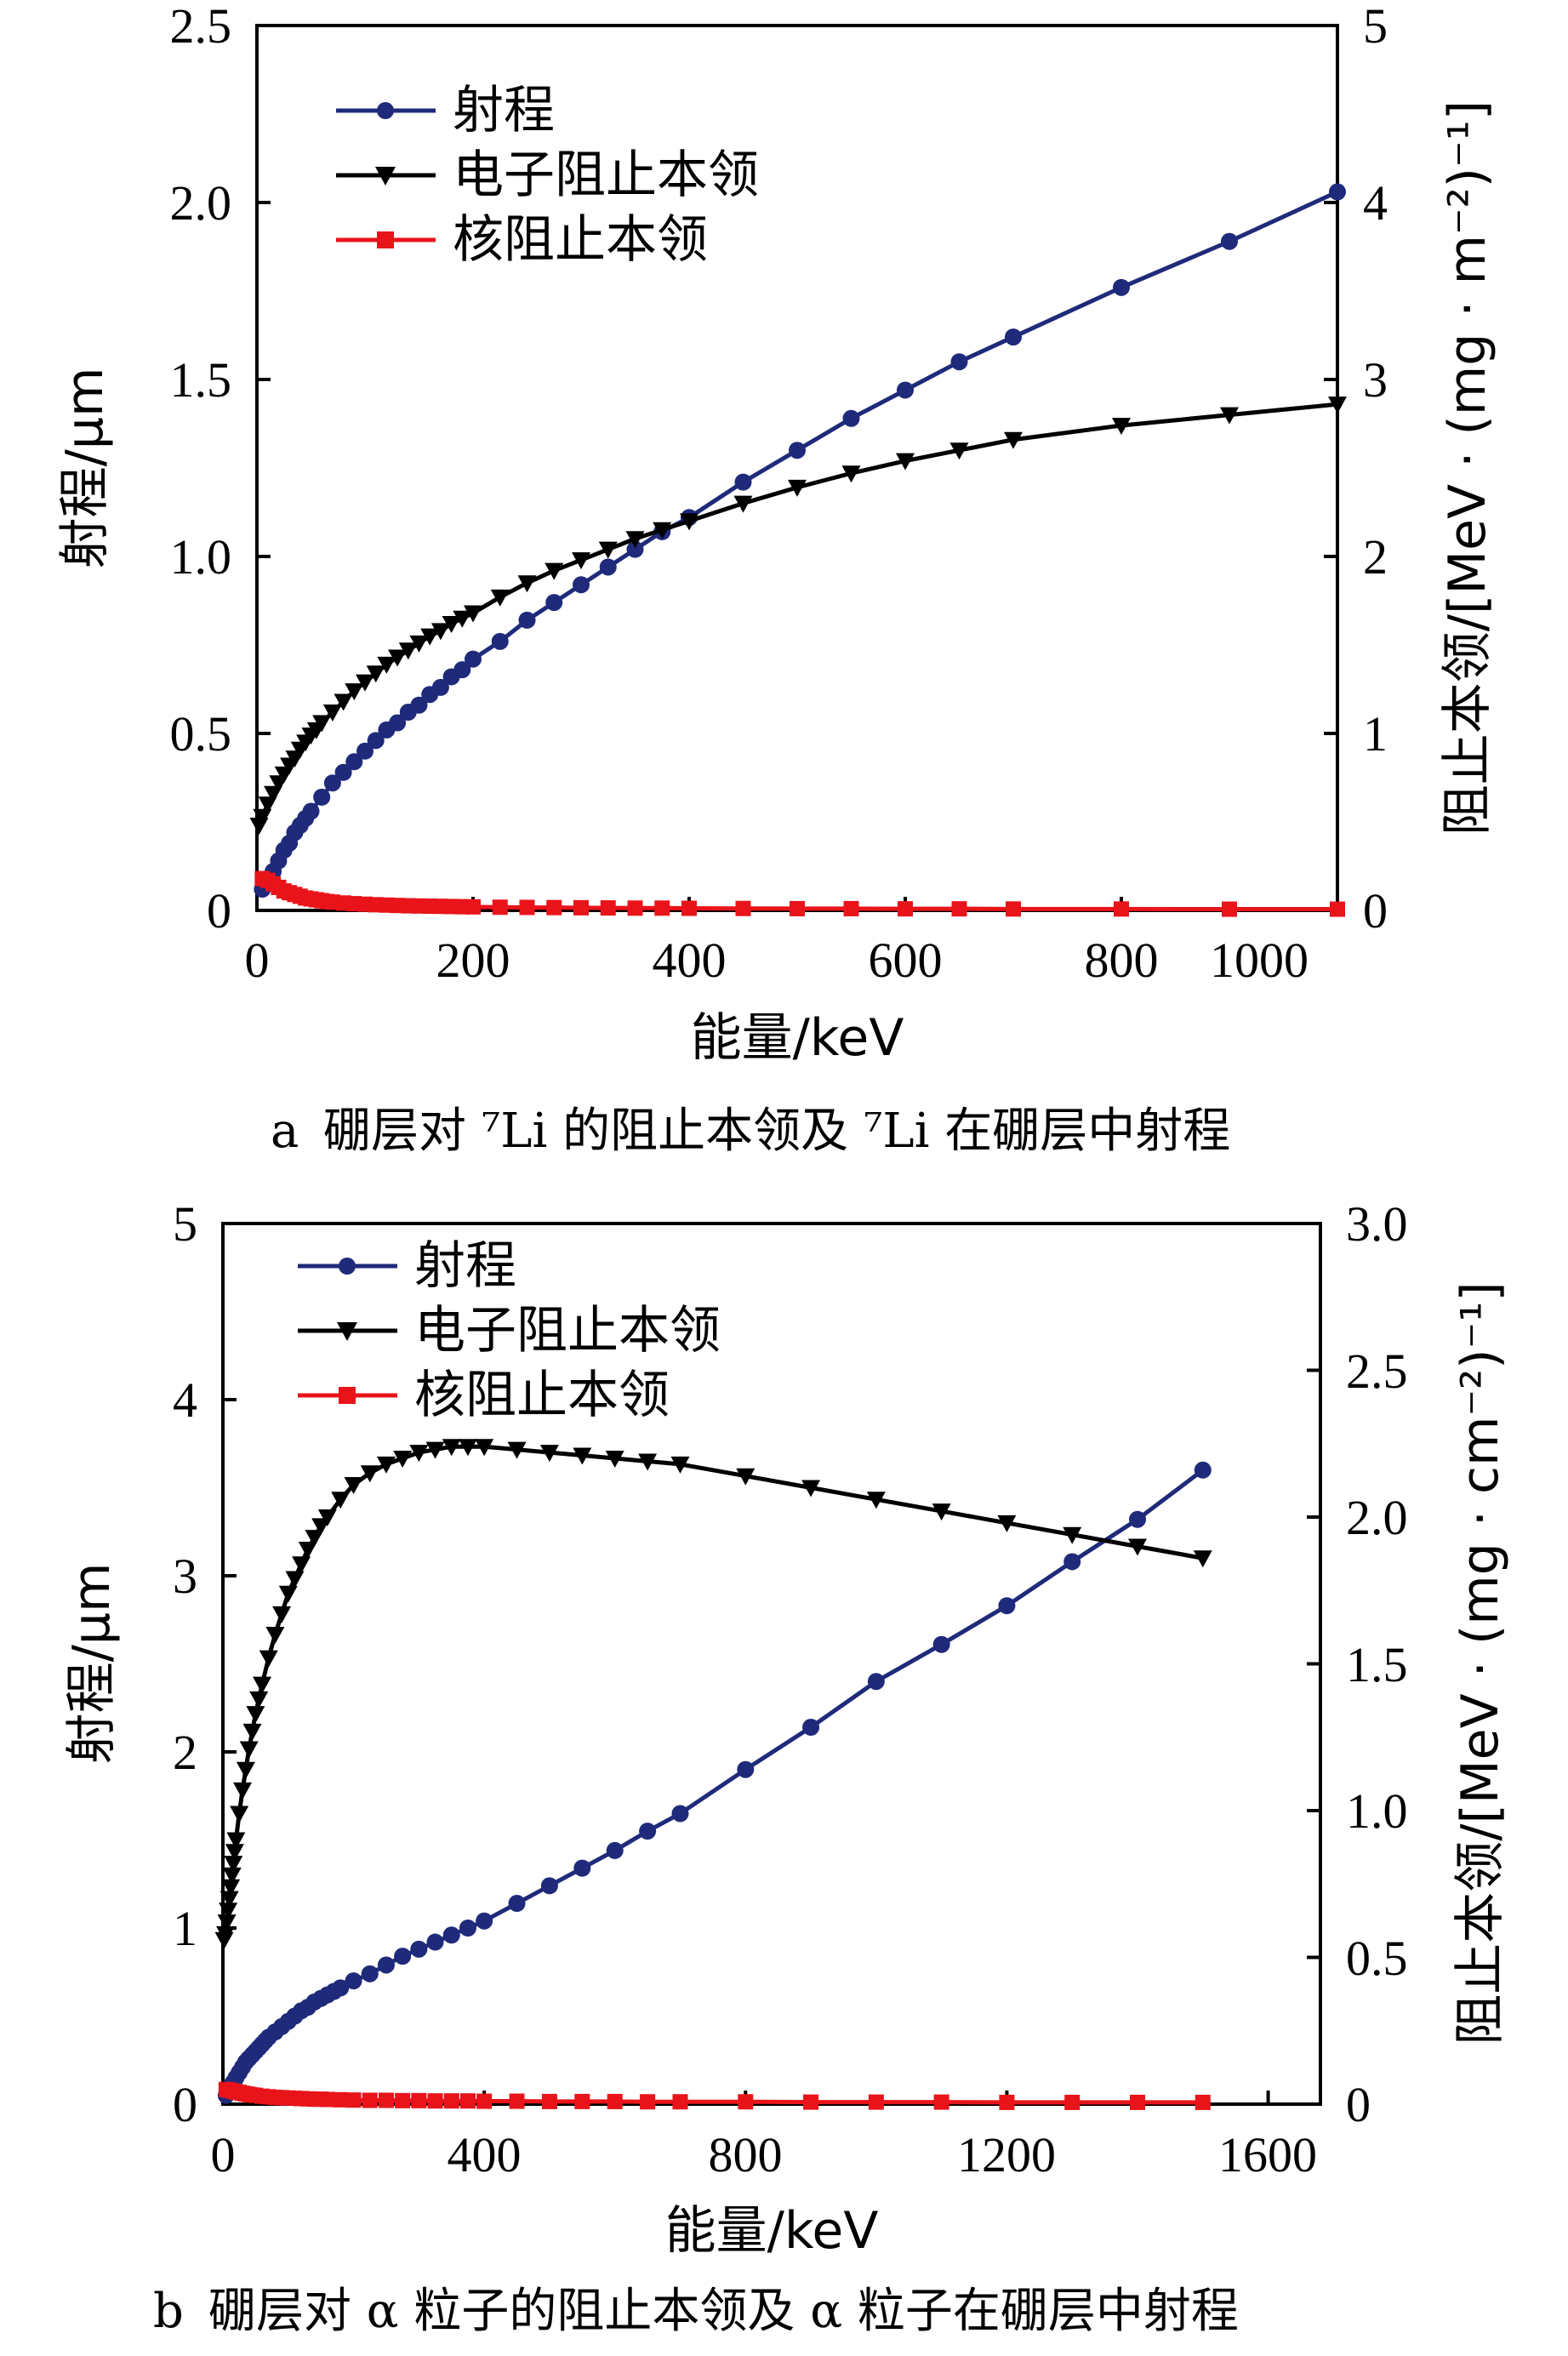  I want to click on chart-a-y-left-tick-label: 2.0, so click(201, 203).